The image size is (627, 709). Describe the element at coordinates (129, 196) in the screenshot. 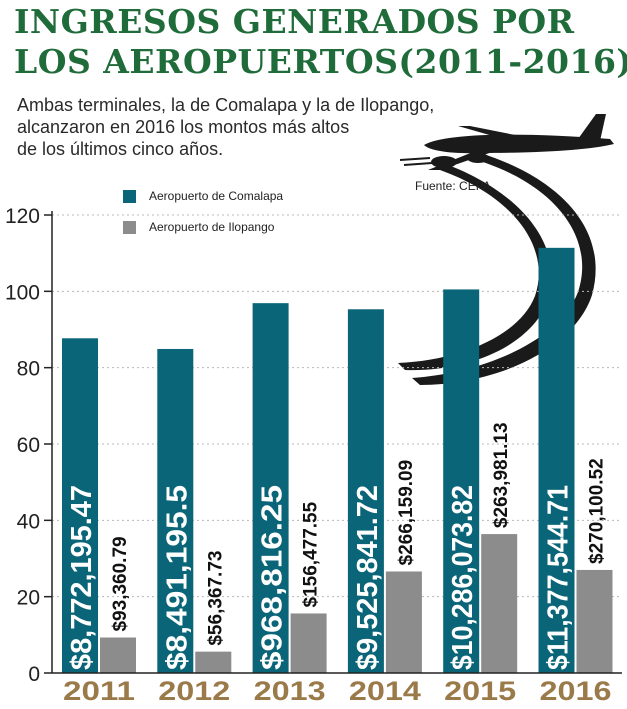

I see `legend-swatch-comalapa` at that location.